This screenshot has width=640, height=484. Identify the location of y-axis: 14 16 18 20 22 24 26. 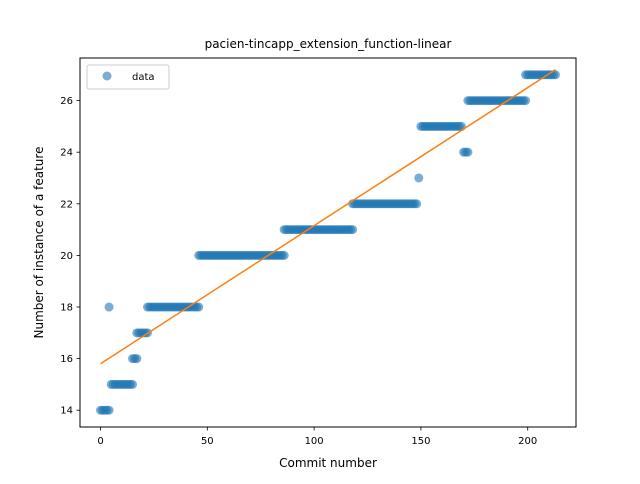
(70, 256).